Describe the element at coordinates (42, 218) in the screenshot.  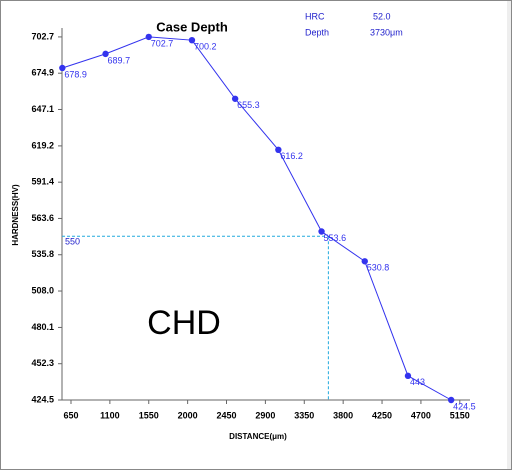
I see `y-tick-label: 563.6` at that location.